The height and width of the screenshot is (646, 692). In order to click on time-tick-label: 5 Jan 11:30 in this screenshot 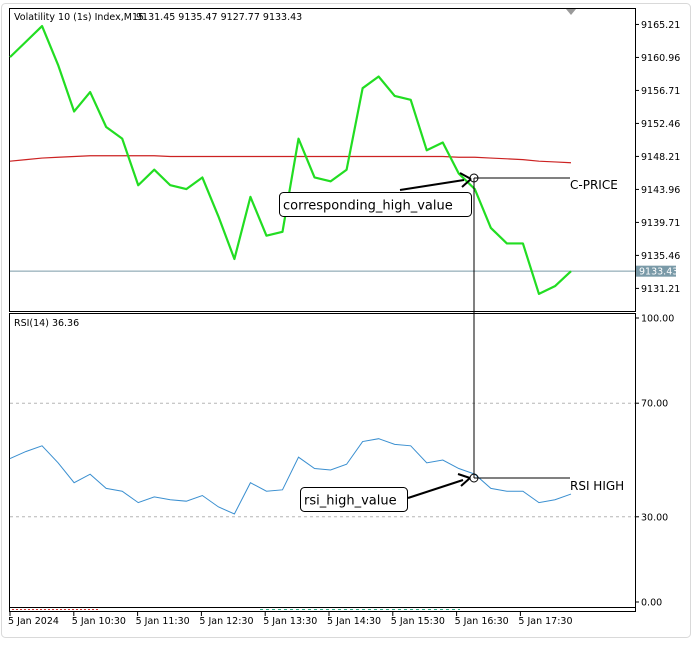, I will do `click(163, 621)`.